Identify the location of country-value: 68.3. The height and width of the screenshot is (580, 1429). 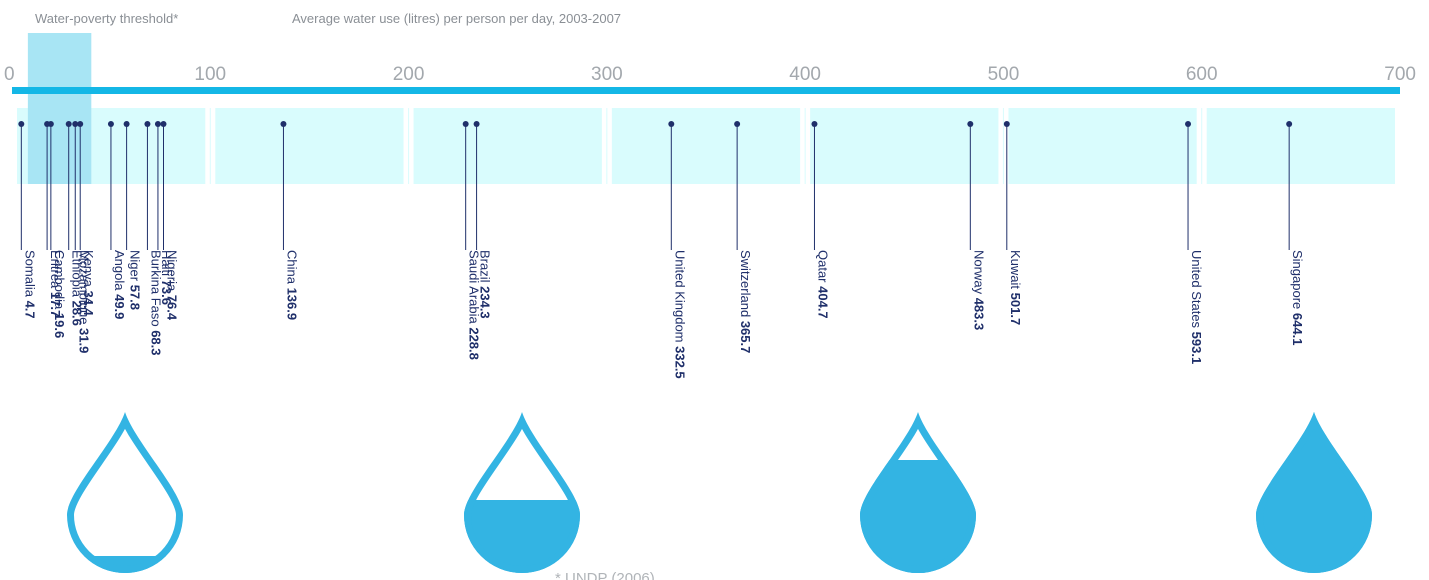
(155, 342).